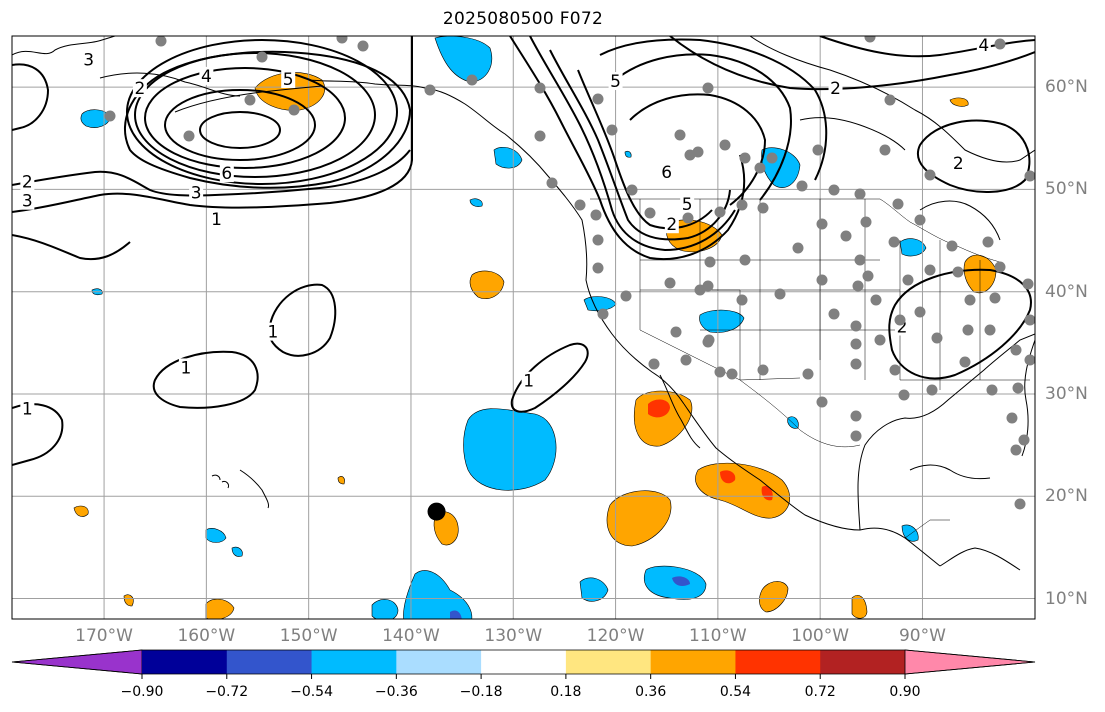 The height and width of the screenshot is (712, 1105). Describe the element at coordinates (1066, 291) in the screenshot. I see `latitude-label: 40°N` at that location.